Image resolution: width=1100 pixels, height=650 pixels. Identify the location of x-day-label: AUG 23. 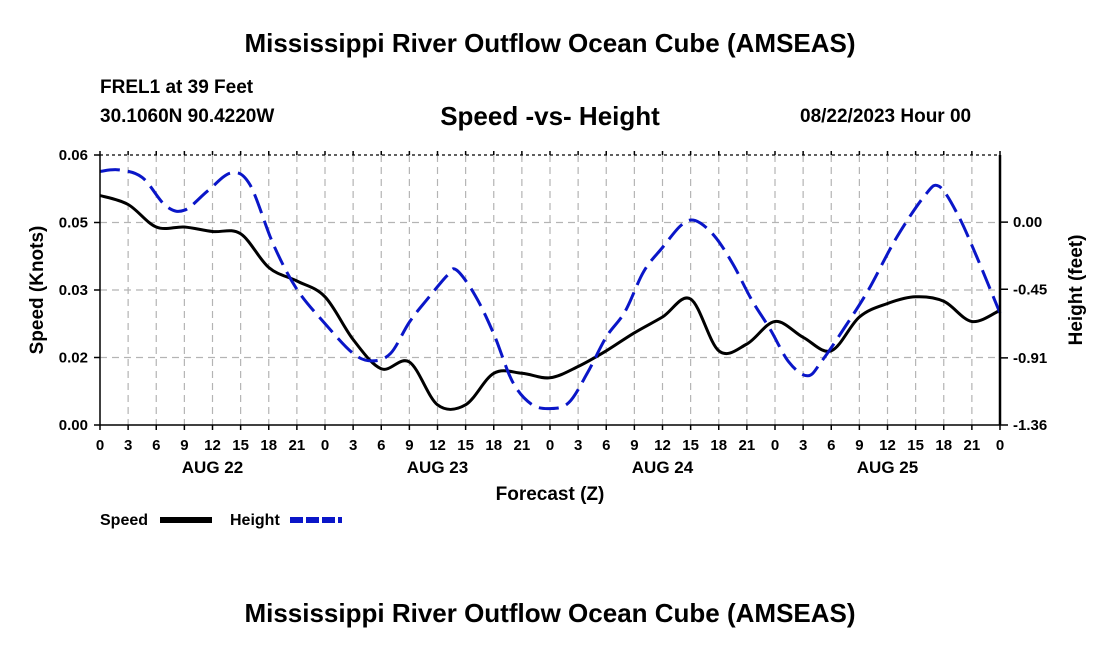
(437, 467).